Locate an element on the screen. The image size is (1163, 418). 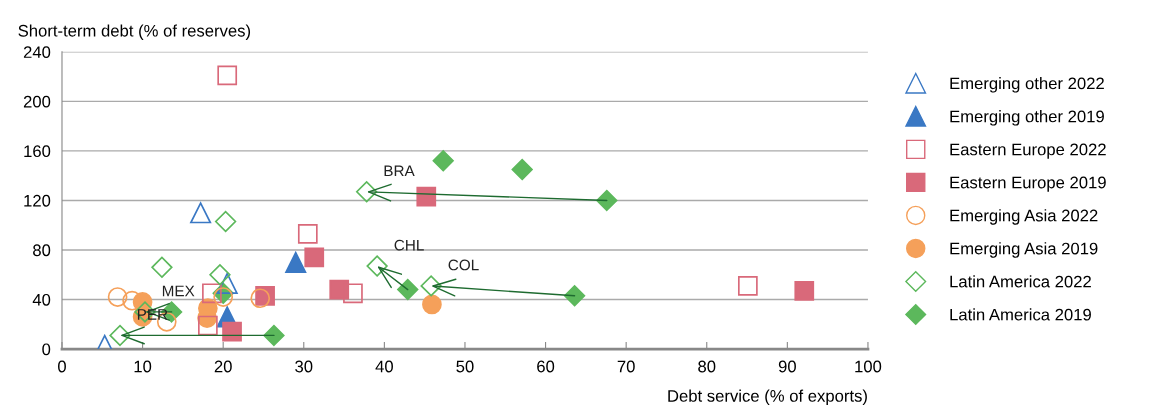
x-tick-label: 60 is located at coordinates (546, 366).